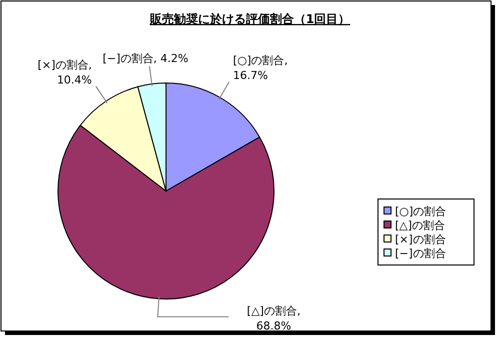 Image resolution: width=500 pixels, height=340 pixels. I want to click on legend-label: [△]の割合, so click(420, 225).